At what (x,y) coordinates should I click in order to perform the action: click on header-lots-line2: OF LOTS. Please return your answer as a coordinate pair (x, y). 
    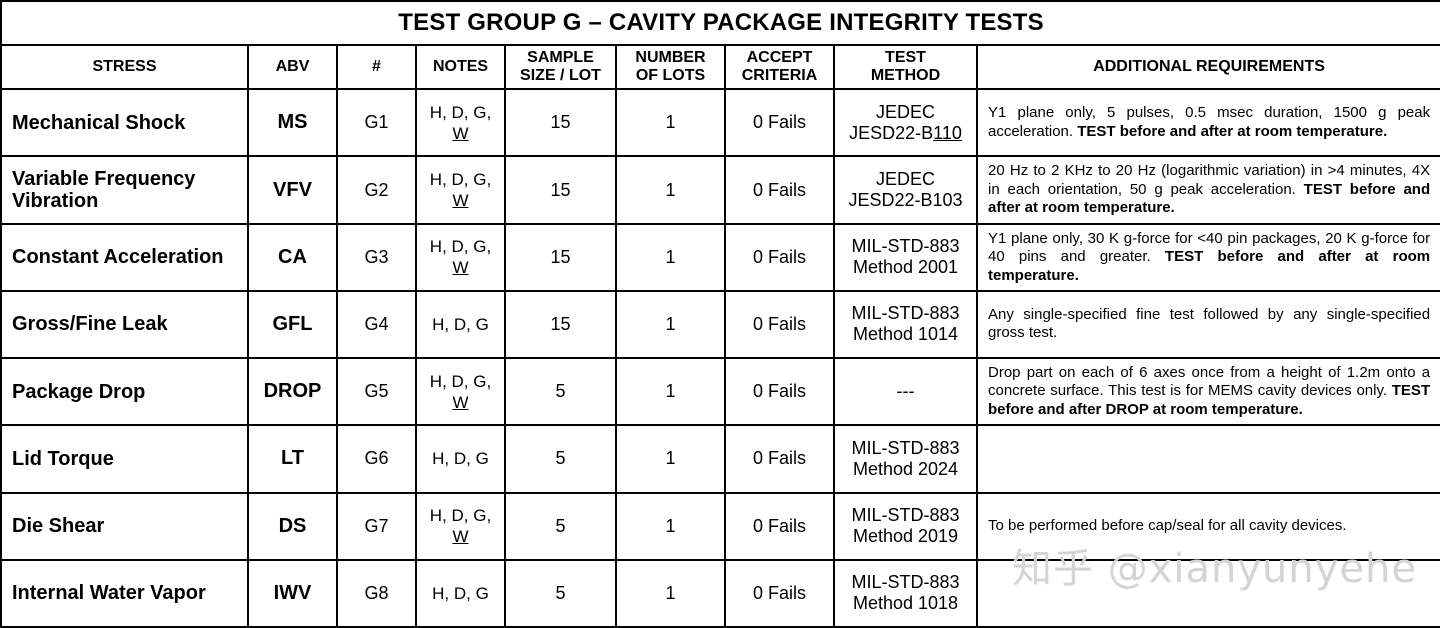
    Looking at the image, I should click on (670, 76).